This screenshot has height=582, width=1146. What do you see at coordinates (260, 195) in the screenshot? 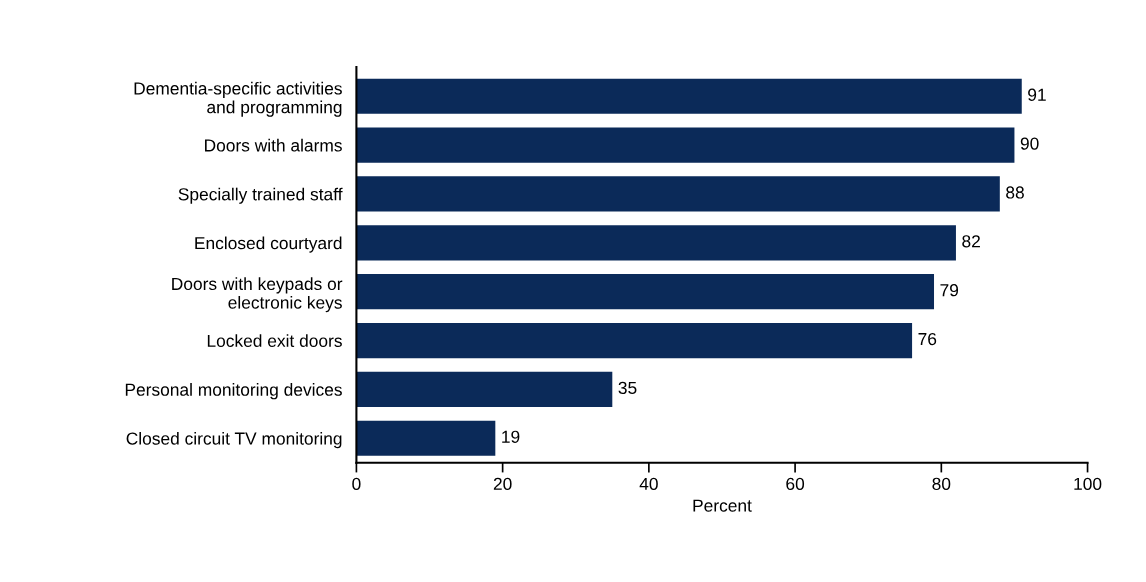
I see `y-tick-label: Specially trained staff` at bounding box center [260, 195].